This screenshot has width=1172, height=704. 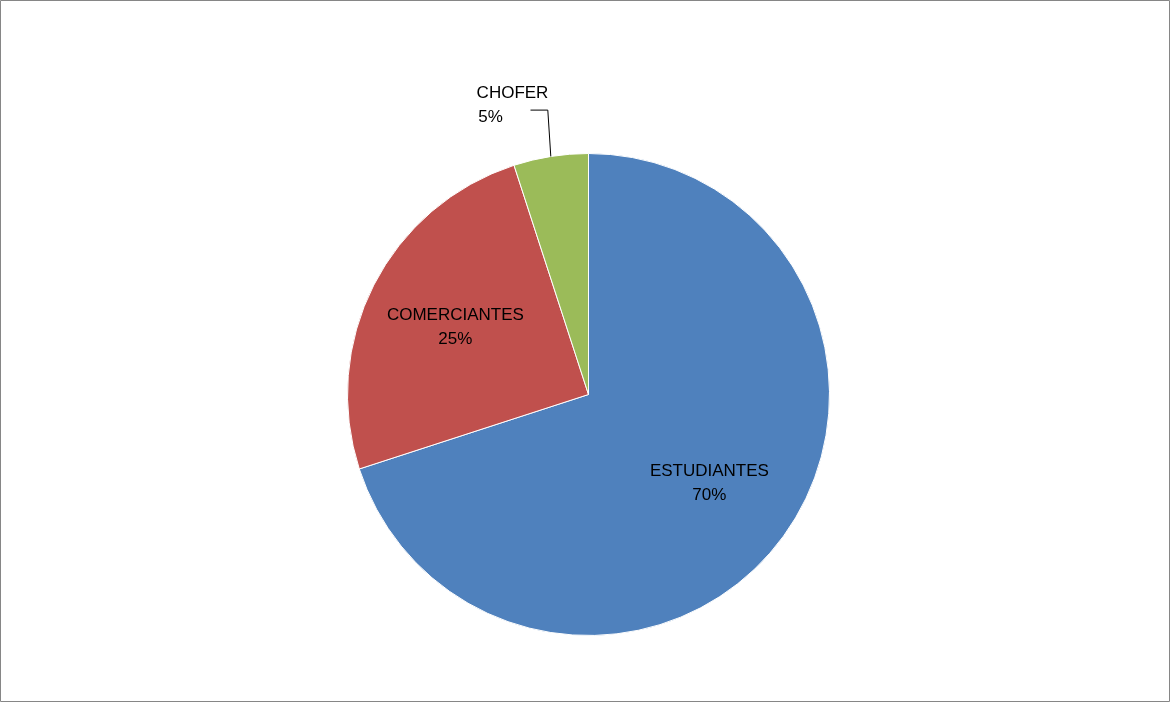 What do you see at coordinates (490, 116) in the screenshot?
I see `data-label: 5%` at bounding box center [490, 116].